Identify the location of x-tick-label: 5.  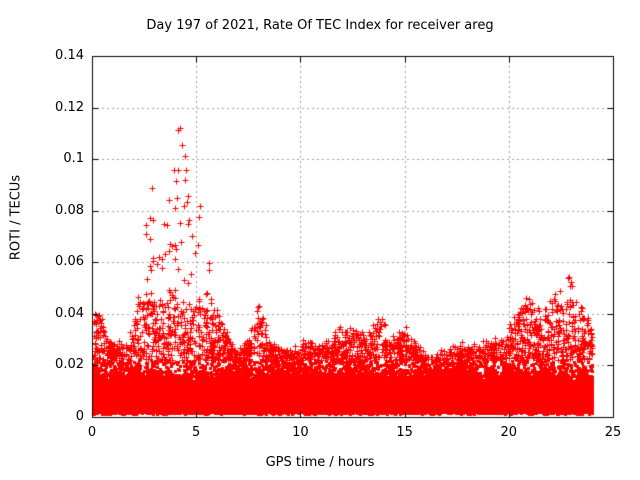
(196, 432).